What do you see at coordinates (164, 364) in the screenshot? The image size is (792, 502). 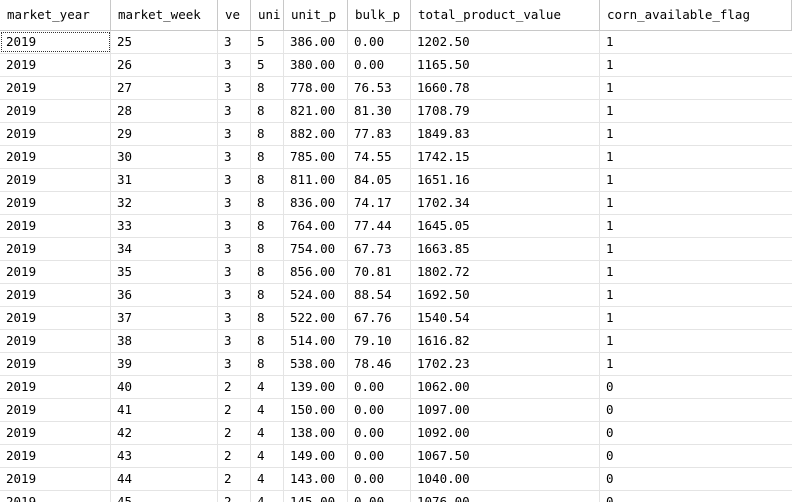 I see `cell-market-week: 39` at bounding box center [164, 364].